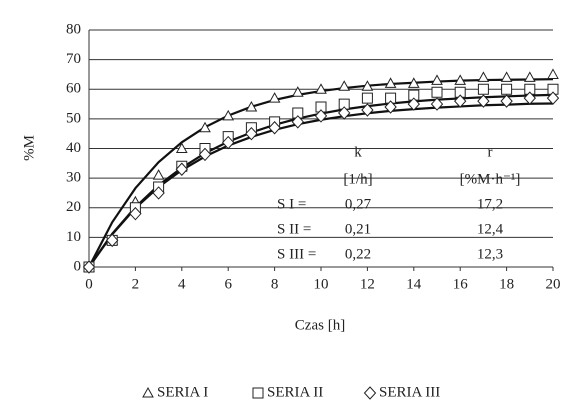  Describe the element at coordinates (78, 266) in the screenshot. I see `y-tick-label: 0` at that location.